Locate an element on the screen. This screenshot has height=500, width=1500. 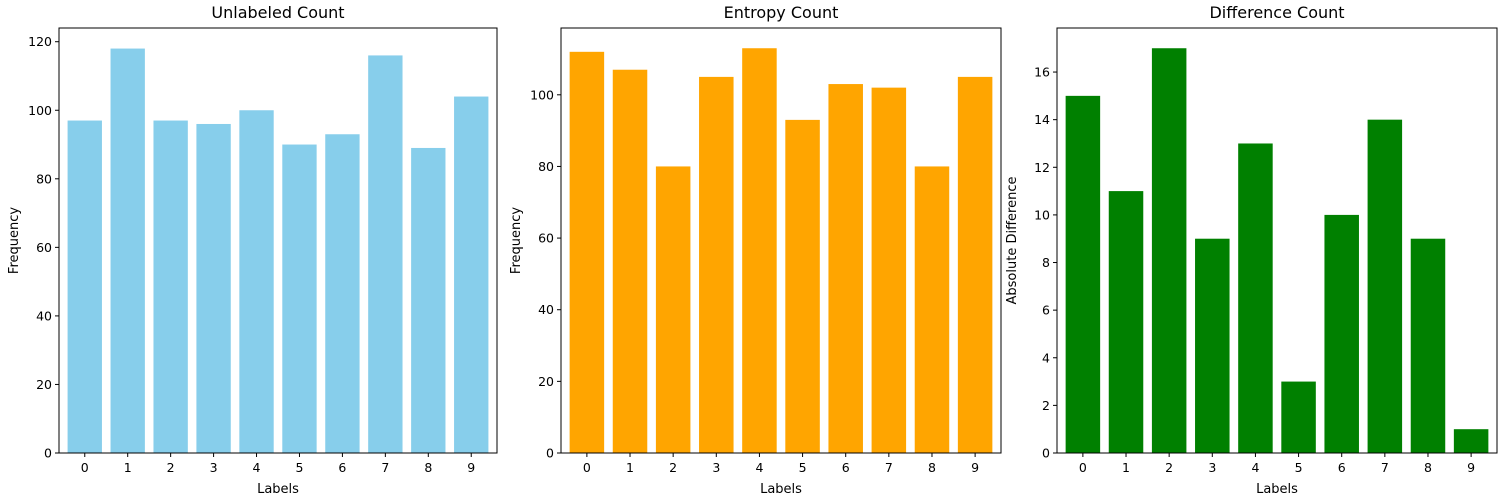
y-tick-label: 8 is located at coordinates (1046, 262).